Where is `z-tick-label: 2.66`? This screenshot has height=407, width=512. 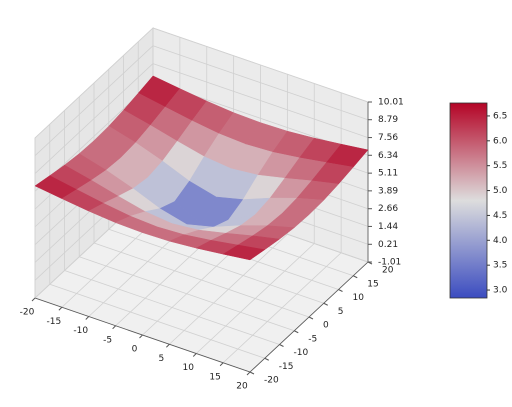 z-tick-label: 2.66 is located at coordinates (388, 209).